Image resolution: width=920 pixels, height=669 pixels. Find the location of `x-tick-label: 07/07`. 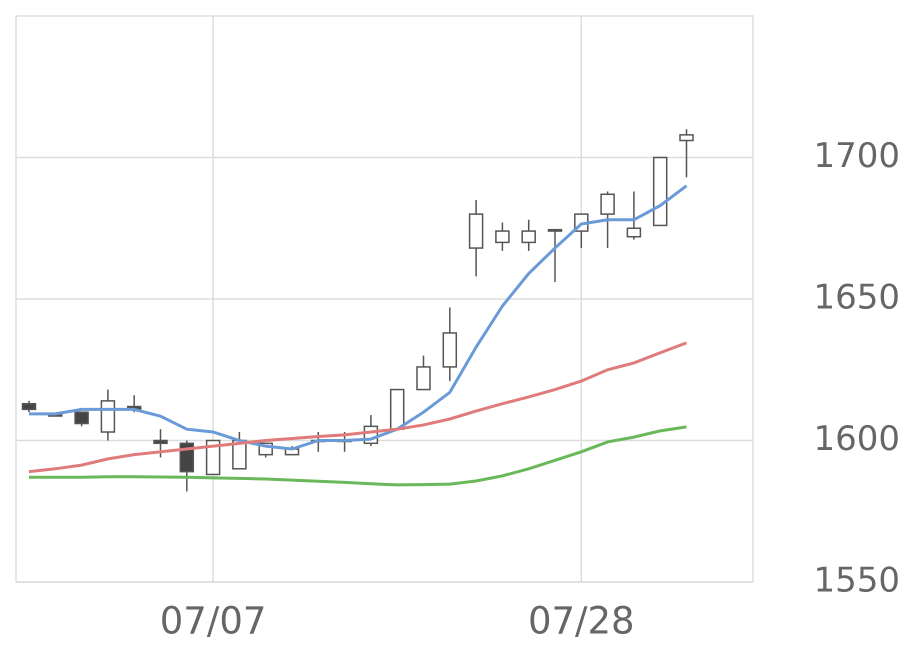

x-tick-label: 07/07 is located at coordinates (213, 621).